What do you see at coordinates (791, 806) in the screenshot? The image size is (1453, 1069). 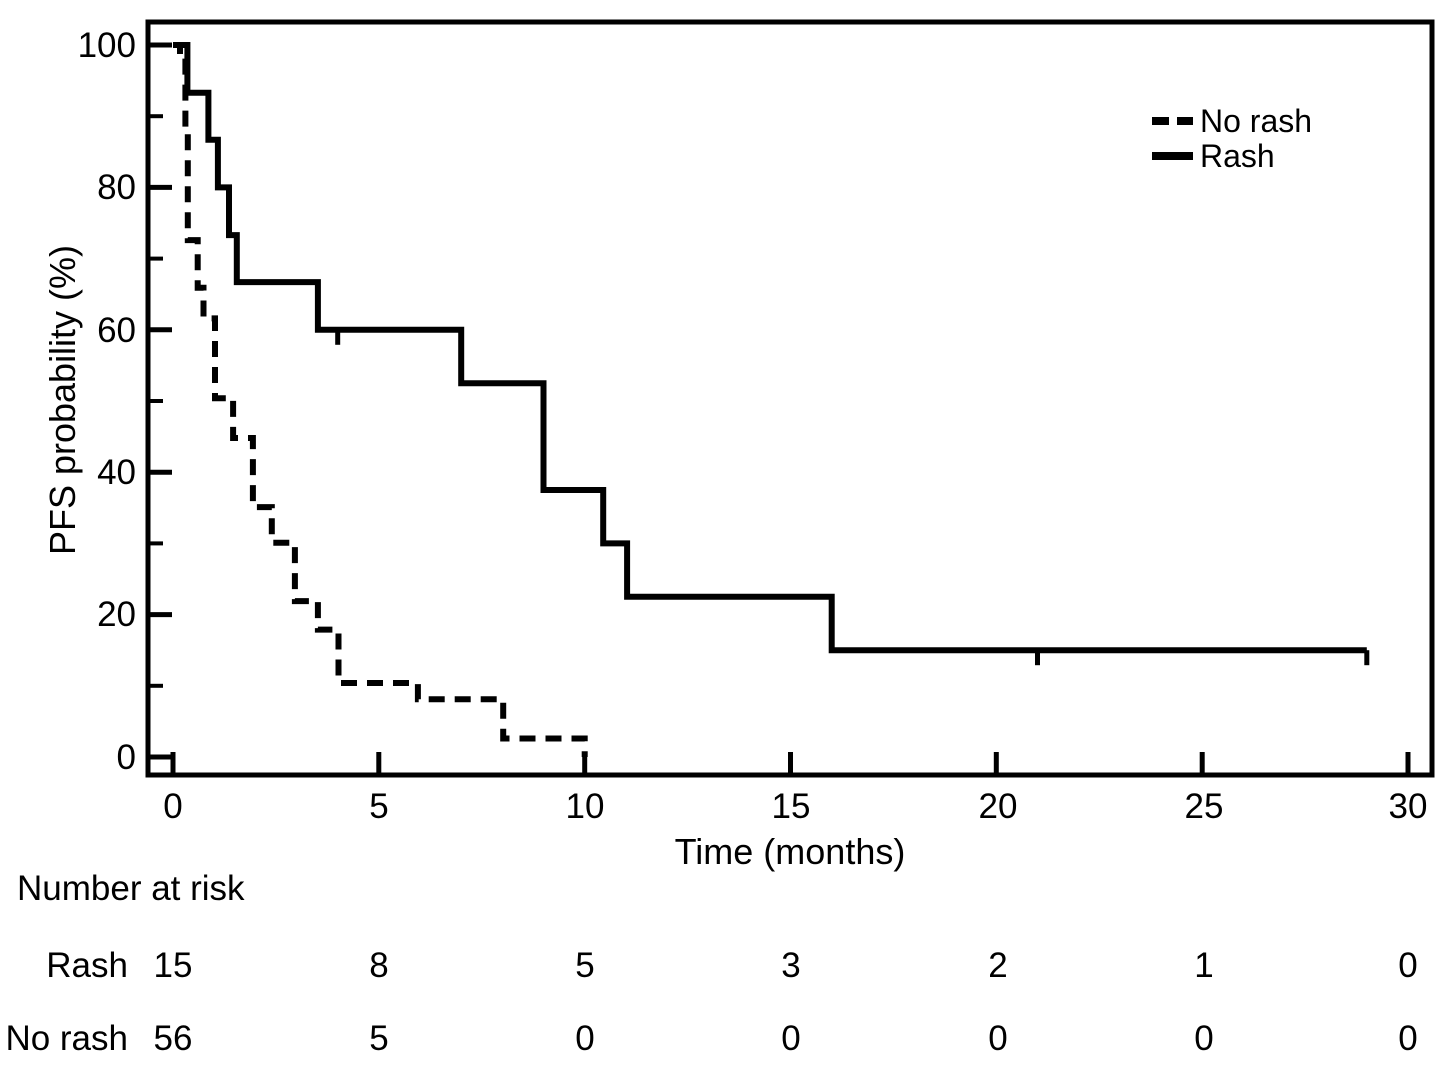 I see `x-tick-label: 15` at bounding box center [791, 806].